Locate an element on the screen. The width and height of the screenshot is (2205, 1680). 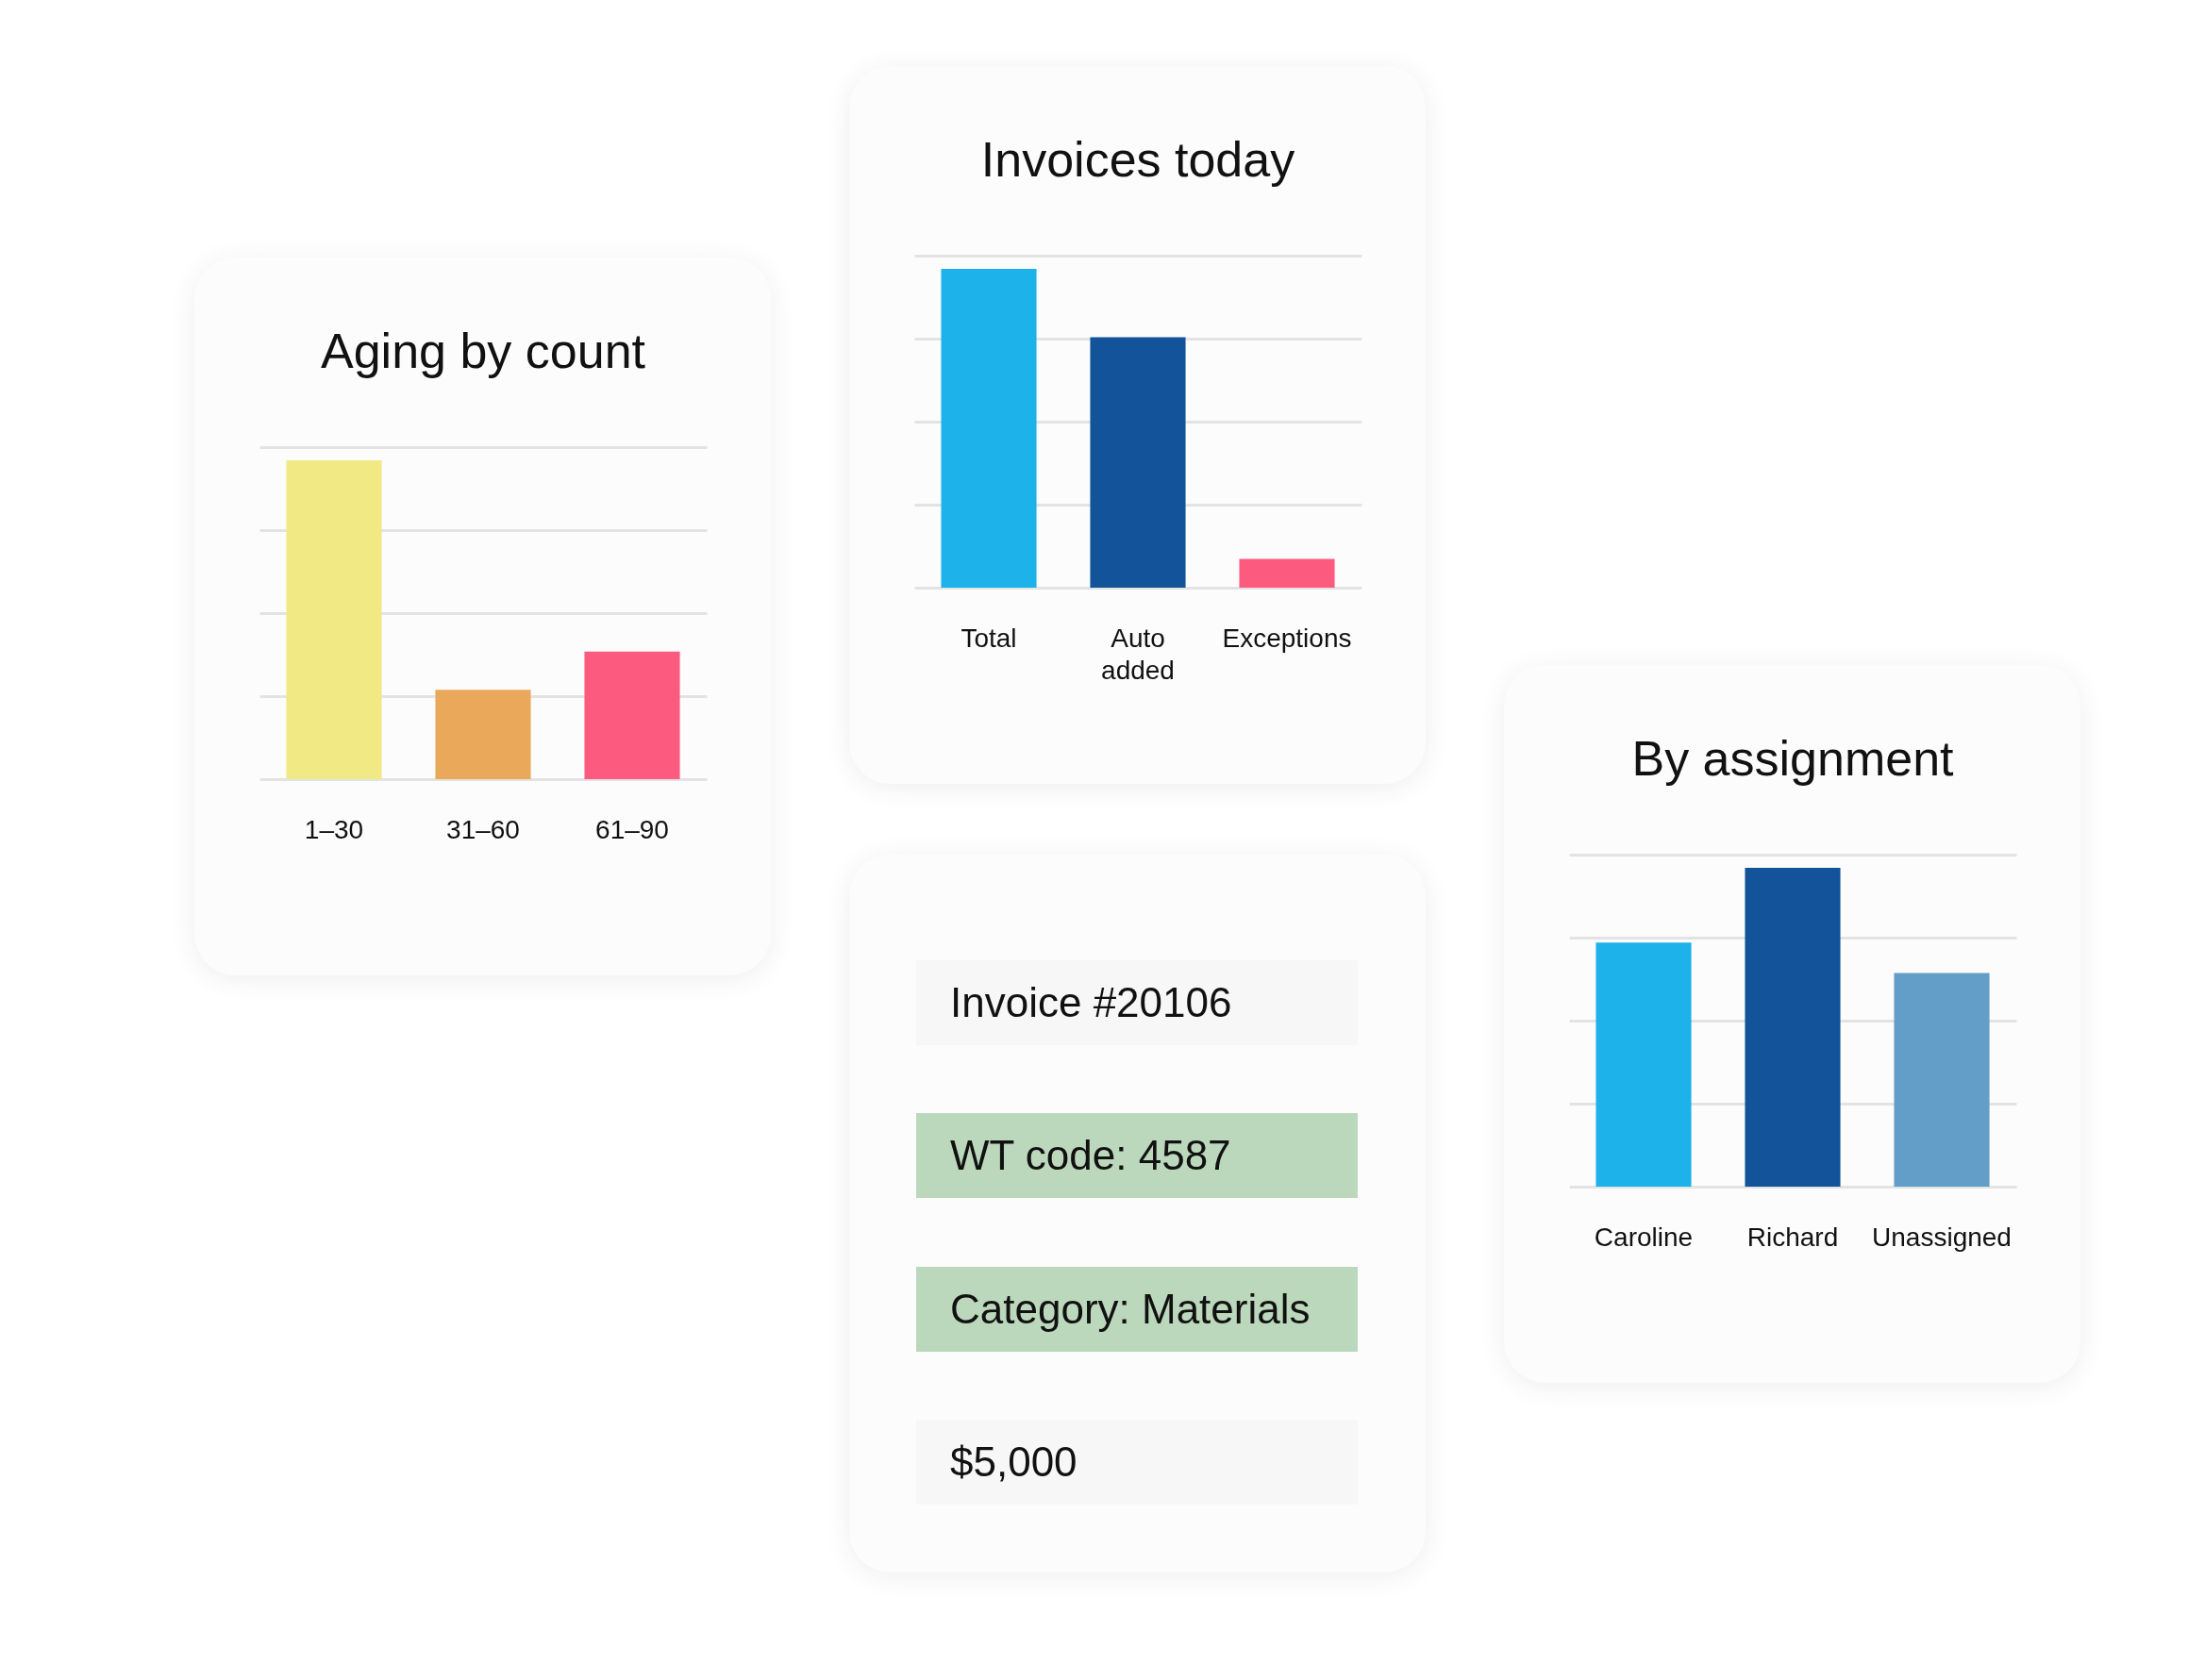
text: Invoice #20106 is located at coordinates (1137, 1002).